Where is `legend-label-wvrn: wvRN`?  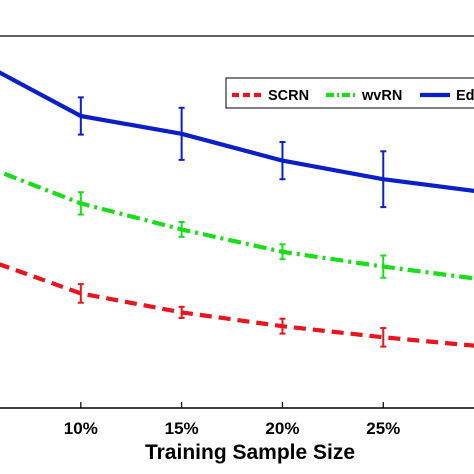 legend-label-wvrn: wvRN is located at coordinates (381, 96).